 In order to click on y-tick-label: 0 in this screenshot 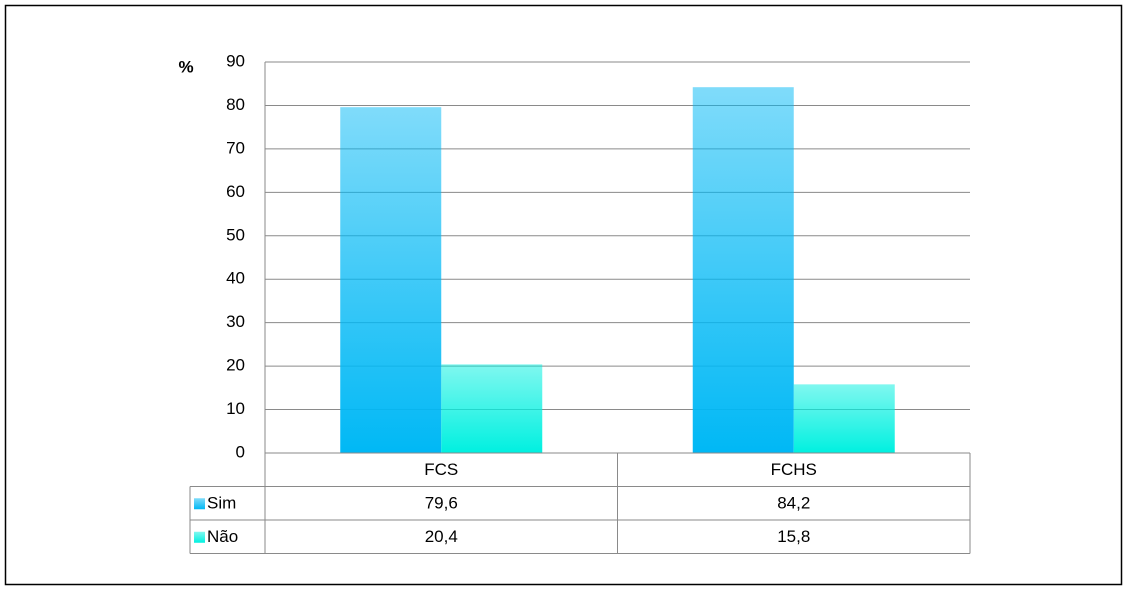, I will do `click(240, 451)`.